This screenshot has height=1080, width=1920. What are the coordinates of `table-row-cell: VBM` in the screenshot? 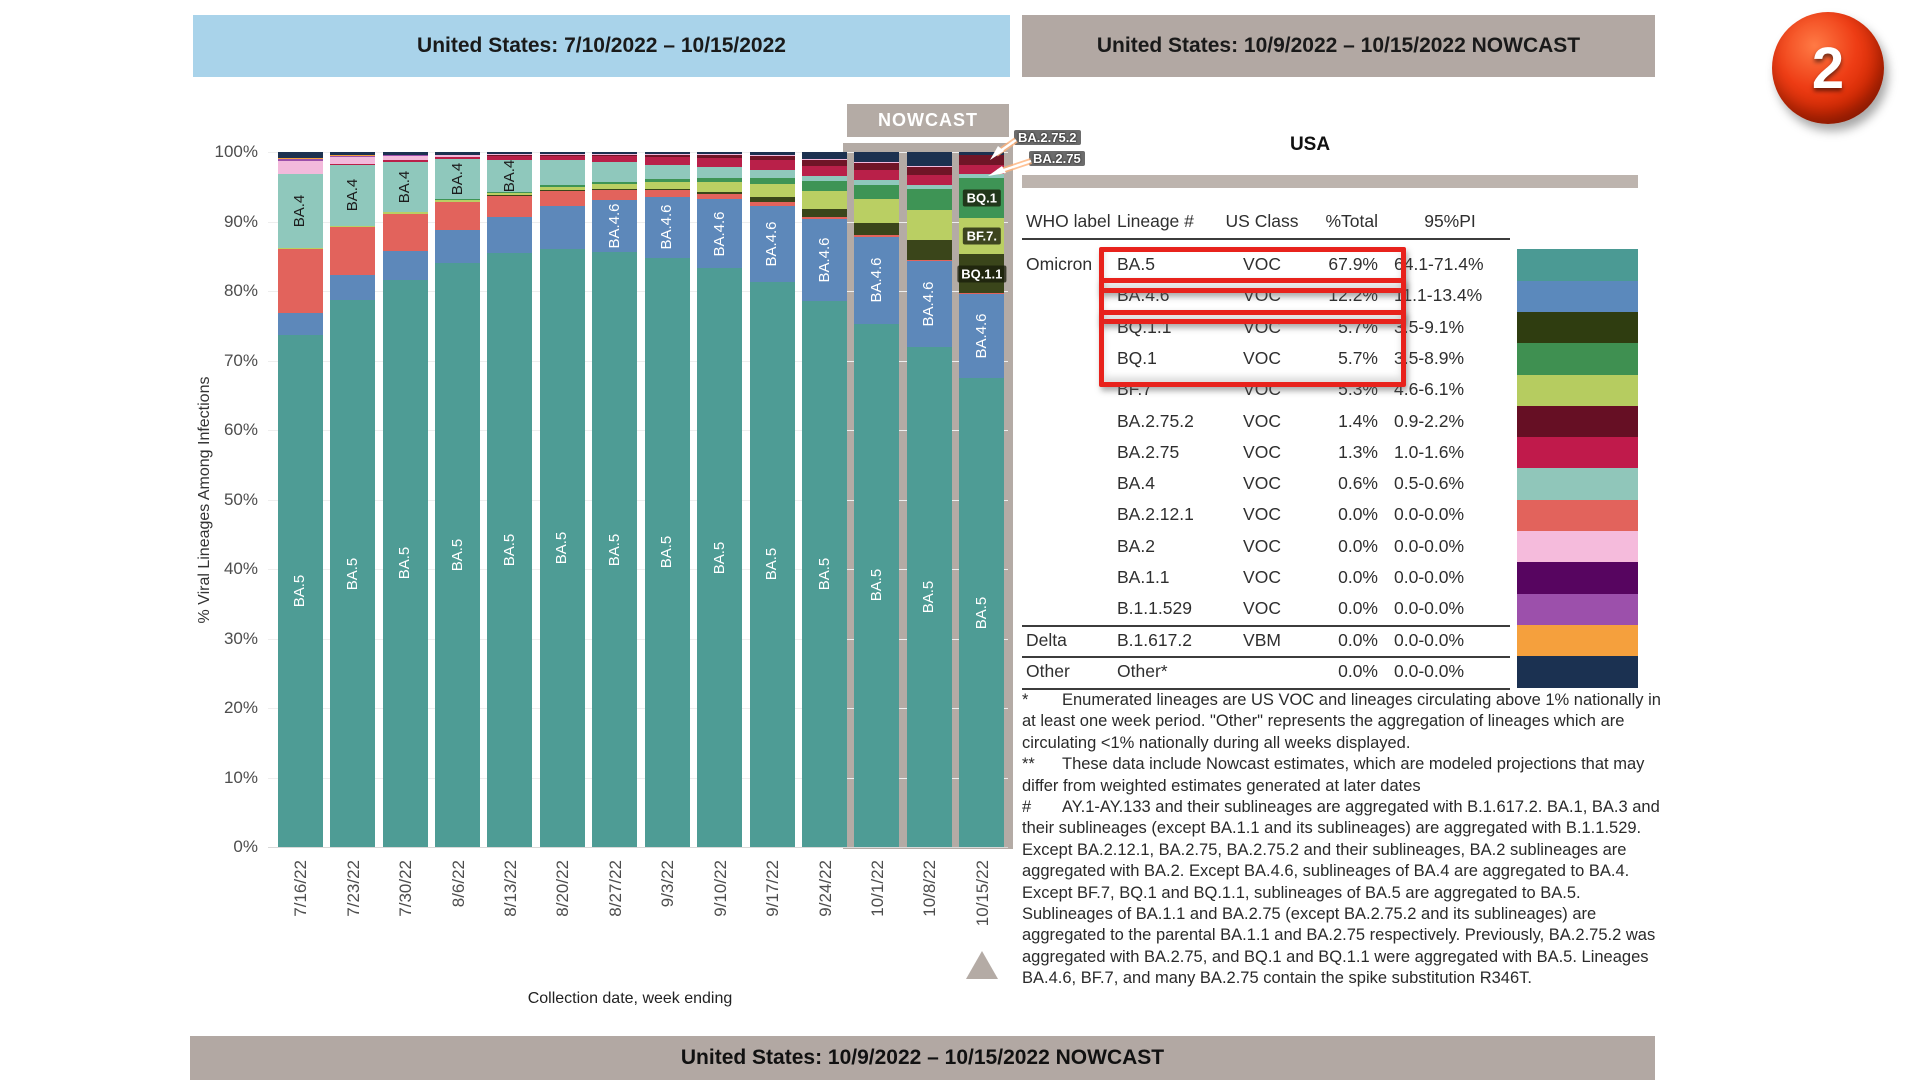 It's located at (1262, 639).